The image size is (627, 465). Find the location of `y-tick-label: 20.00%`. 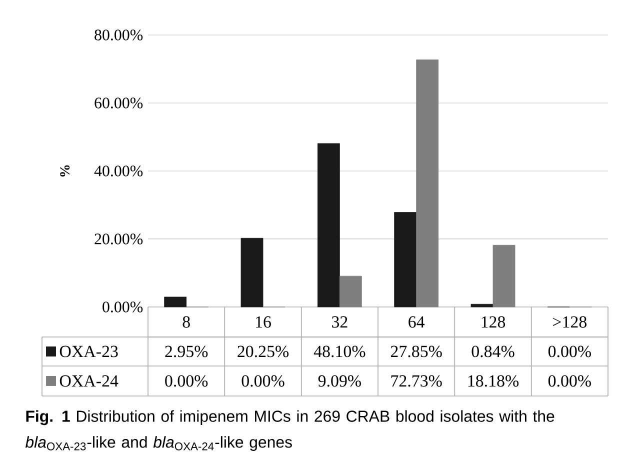

y-tick-label: 20.00% is located at coordinates (118, 239).